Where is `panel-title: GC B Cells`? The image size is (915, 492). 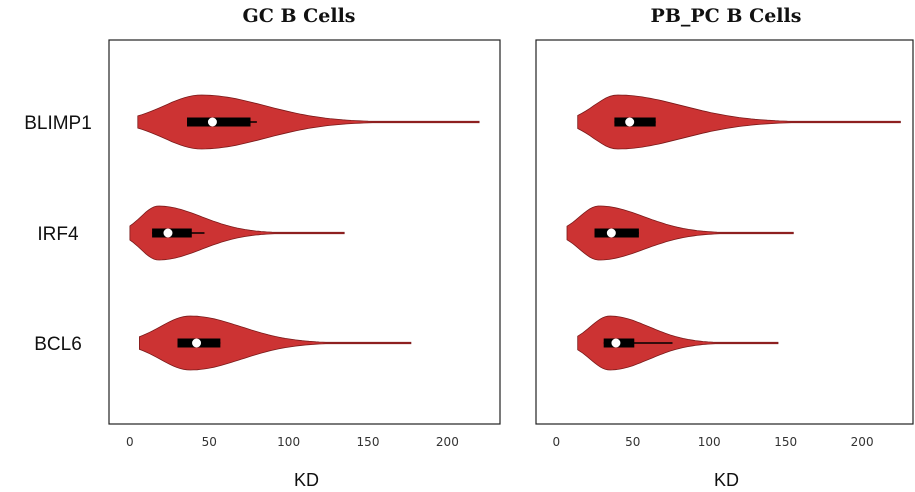 panel-title: GC B Cells is located at coordinates (299, 16).